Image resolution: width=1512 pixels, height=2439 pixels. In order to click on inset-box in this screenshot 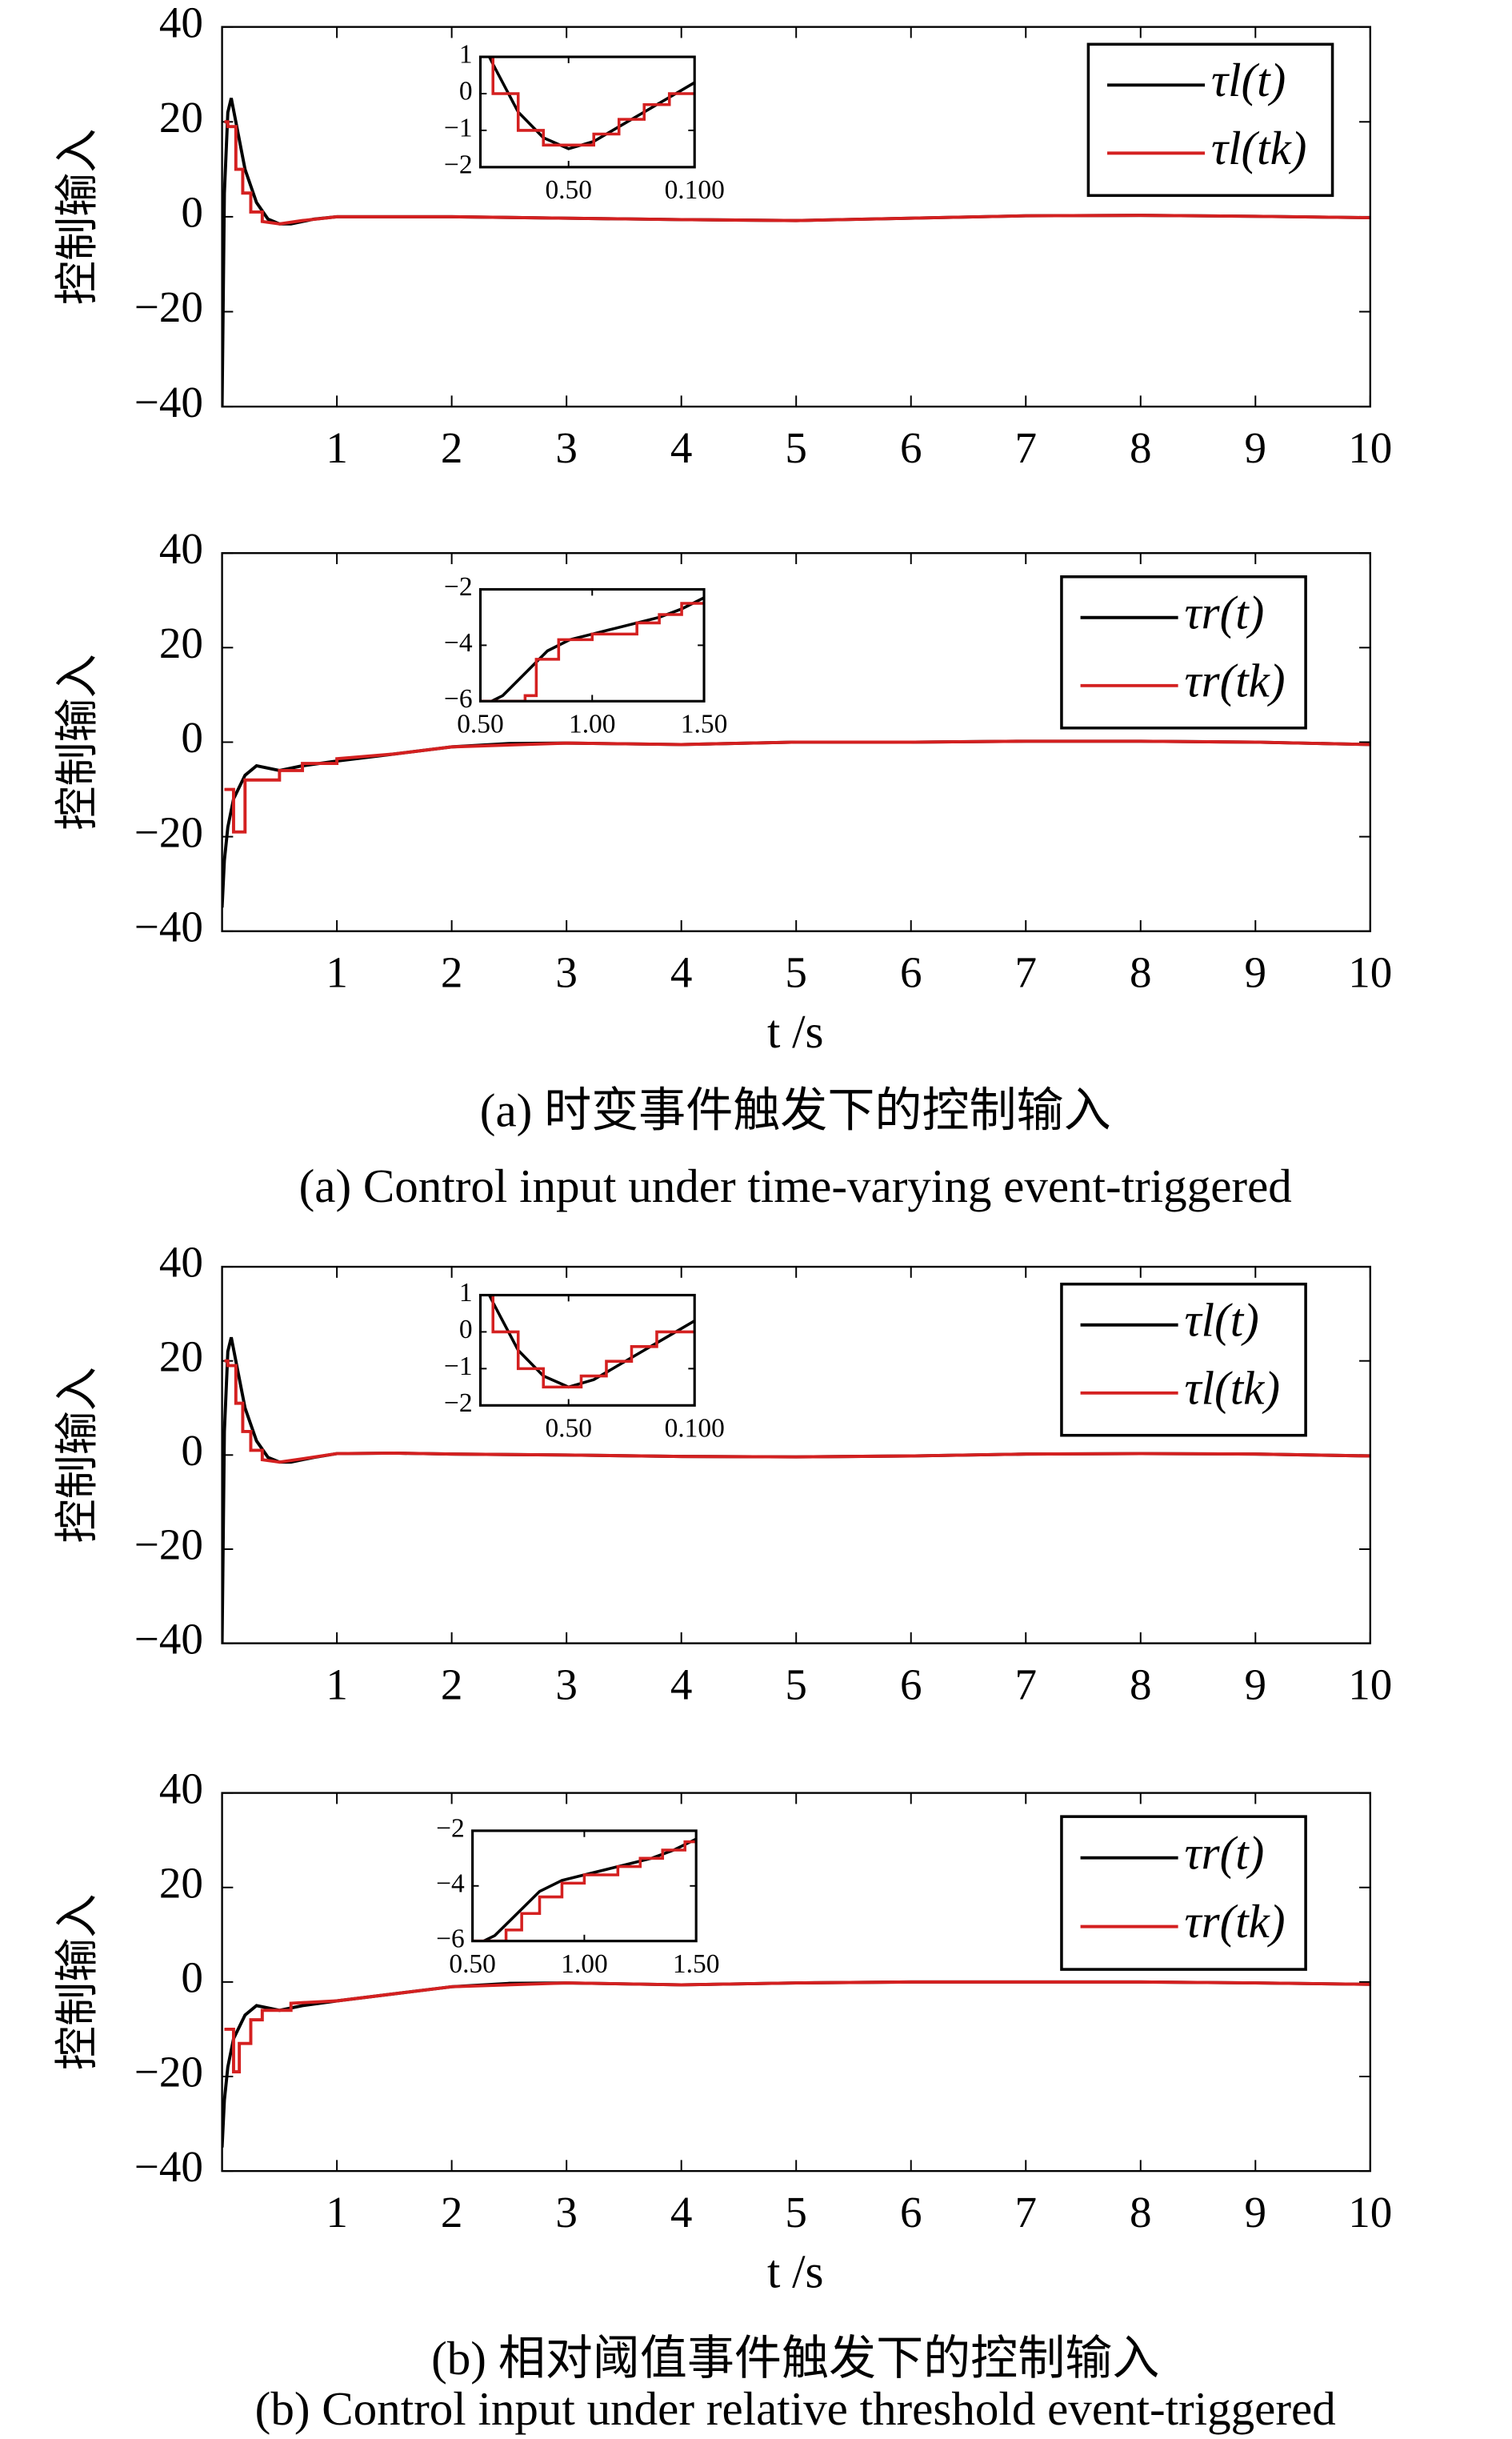, I will do `click(592, 645)`.